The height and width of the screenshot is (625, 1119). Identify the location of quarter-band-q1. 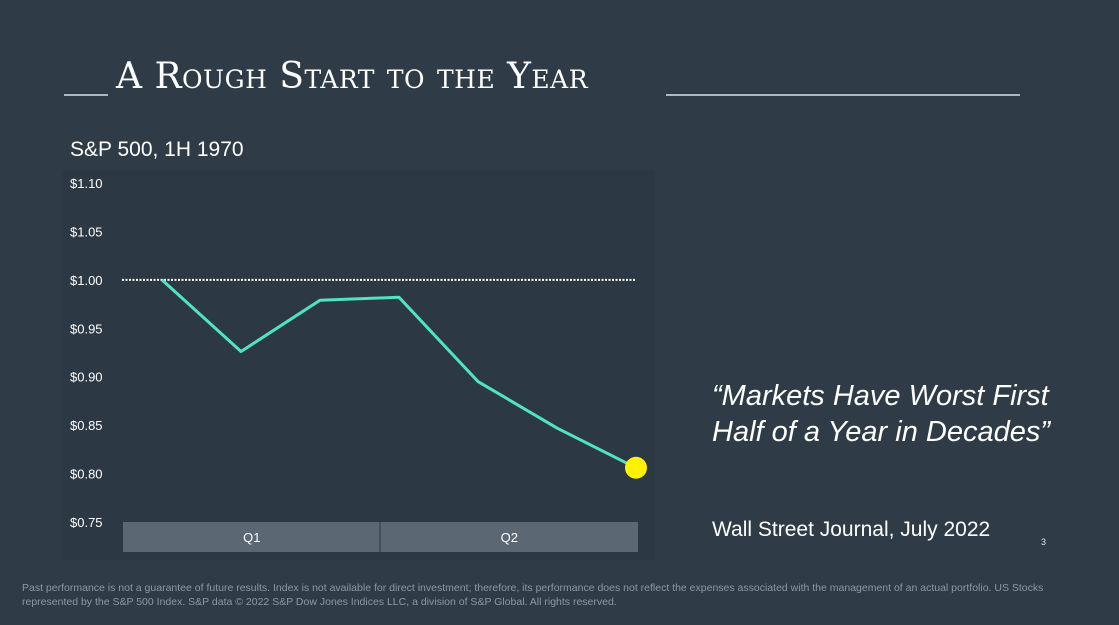
(251, 537).